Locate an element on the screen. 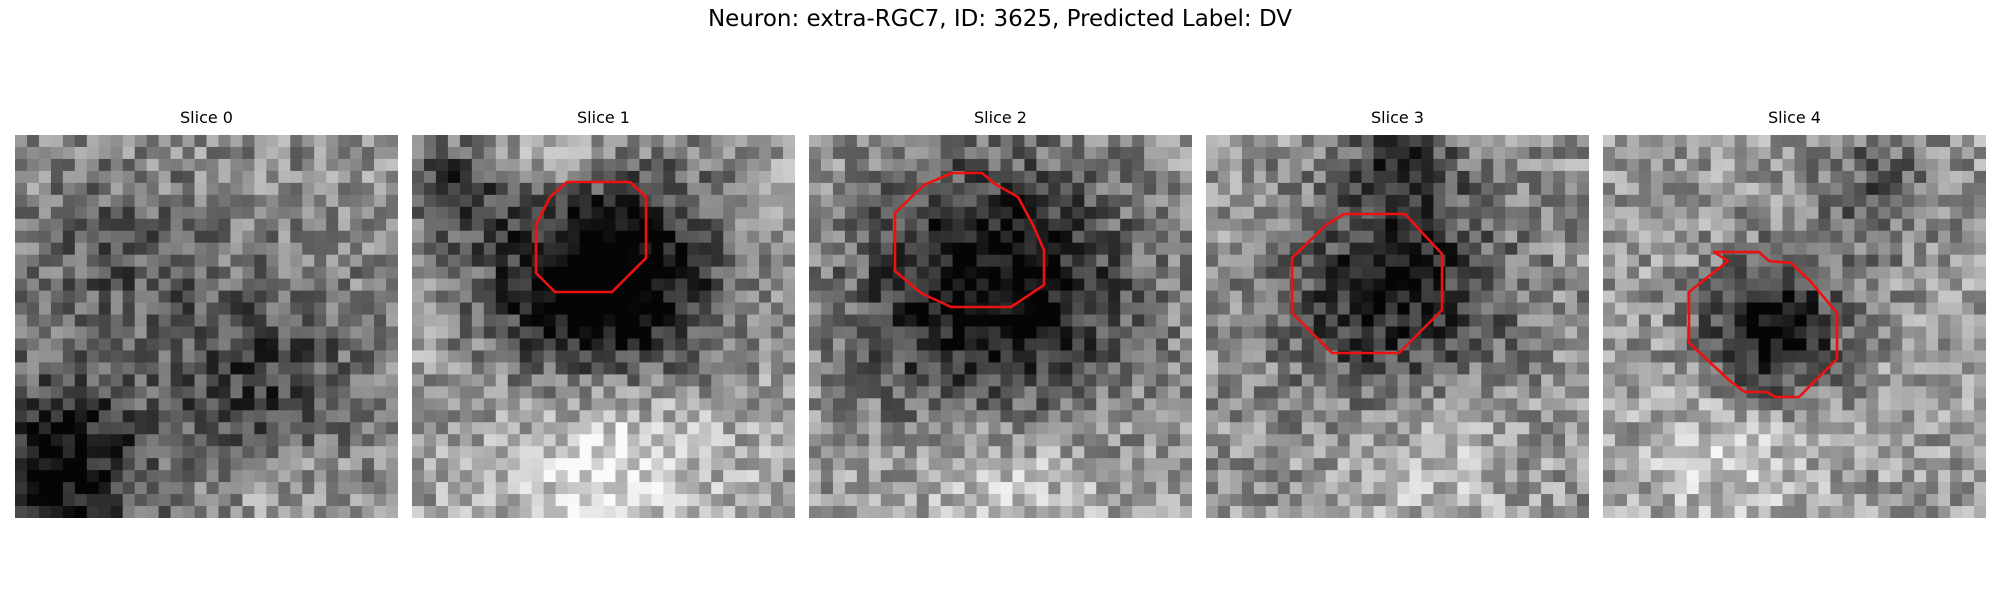 This screenshot has height=600, width=2000. slice-3-canvas is located at coordinates (1397, 326).